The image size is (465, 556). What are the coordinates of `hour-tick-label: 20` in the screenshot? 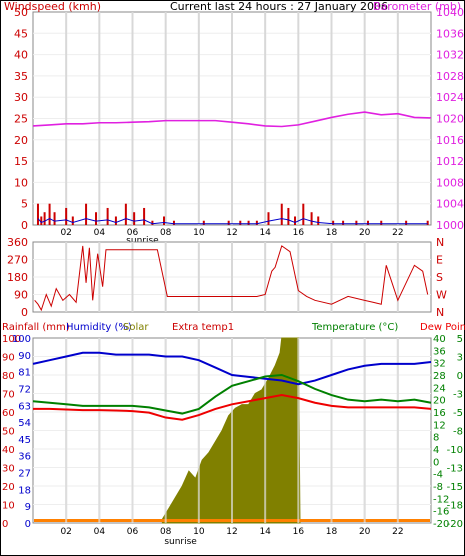 It's located at (365, 233).